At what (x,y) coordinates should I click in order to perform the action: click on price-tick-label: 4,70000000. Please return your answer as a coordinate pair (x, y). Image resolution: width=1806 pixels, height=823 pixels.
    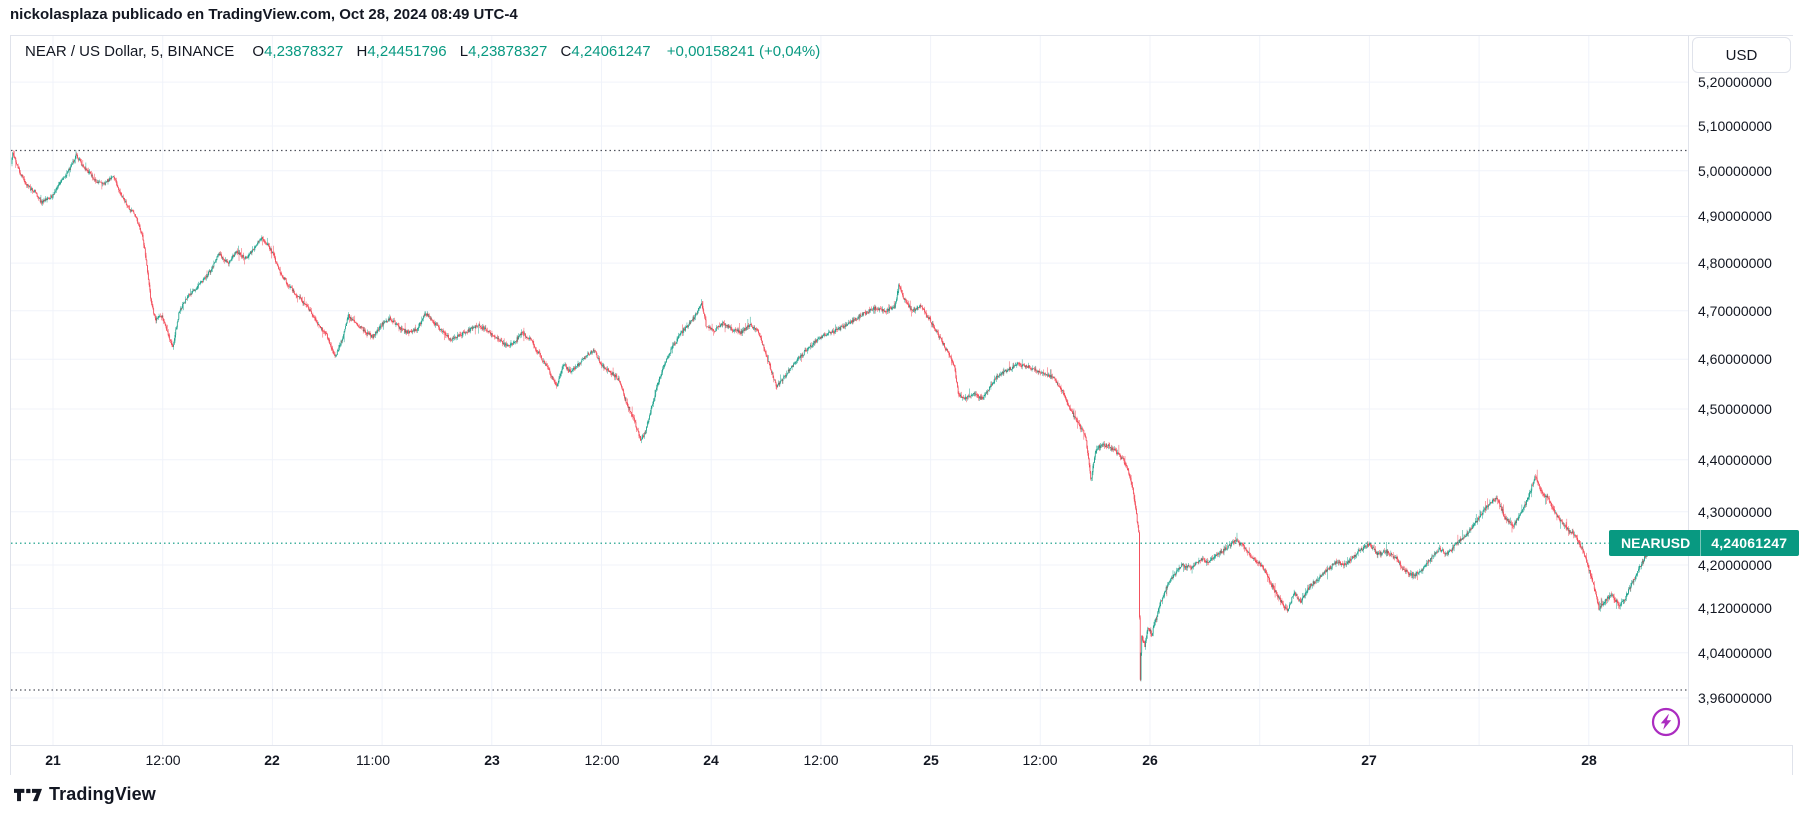
    Looking at the image, I should click on (1735, 311).